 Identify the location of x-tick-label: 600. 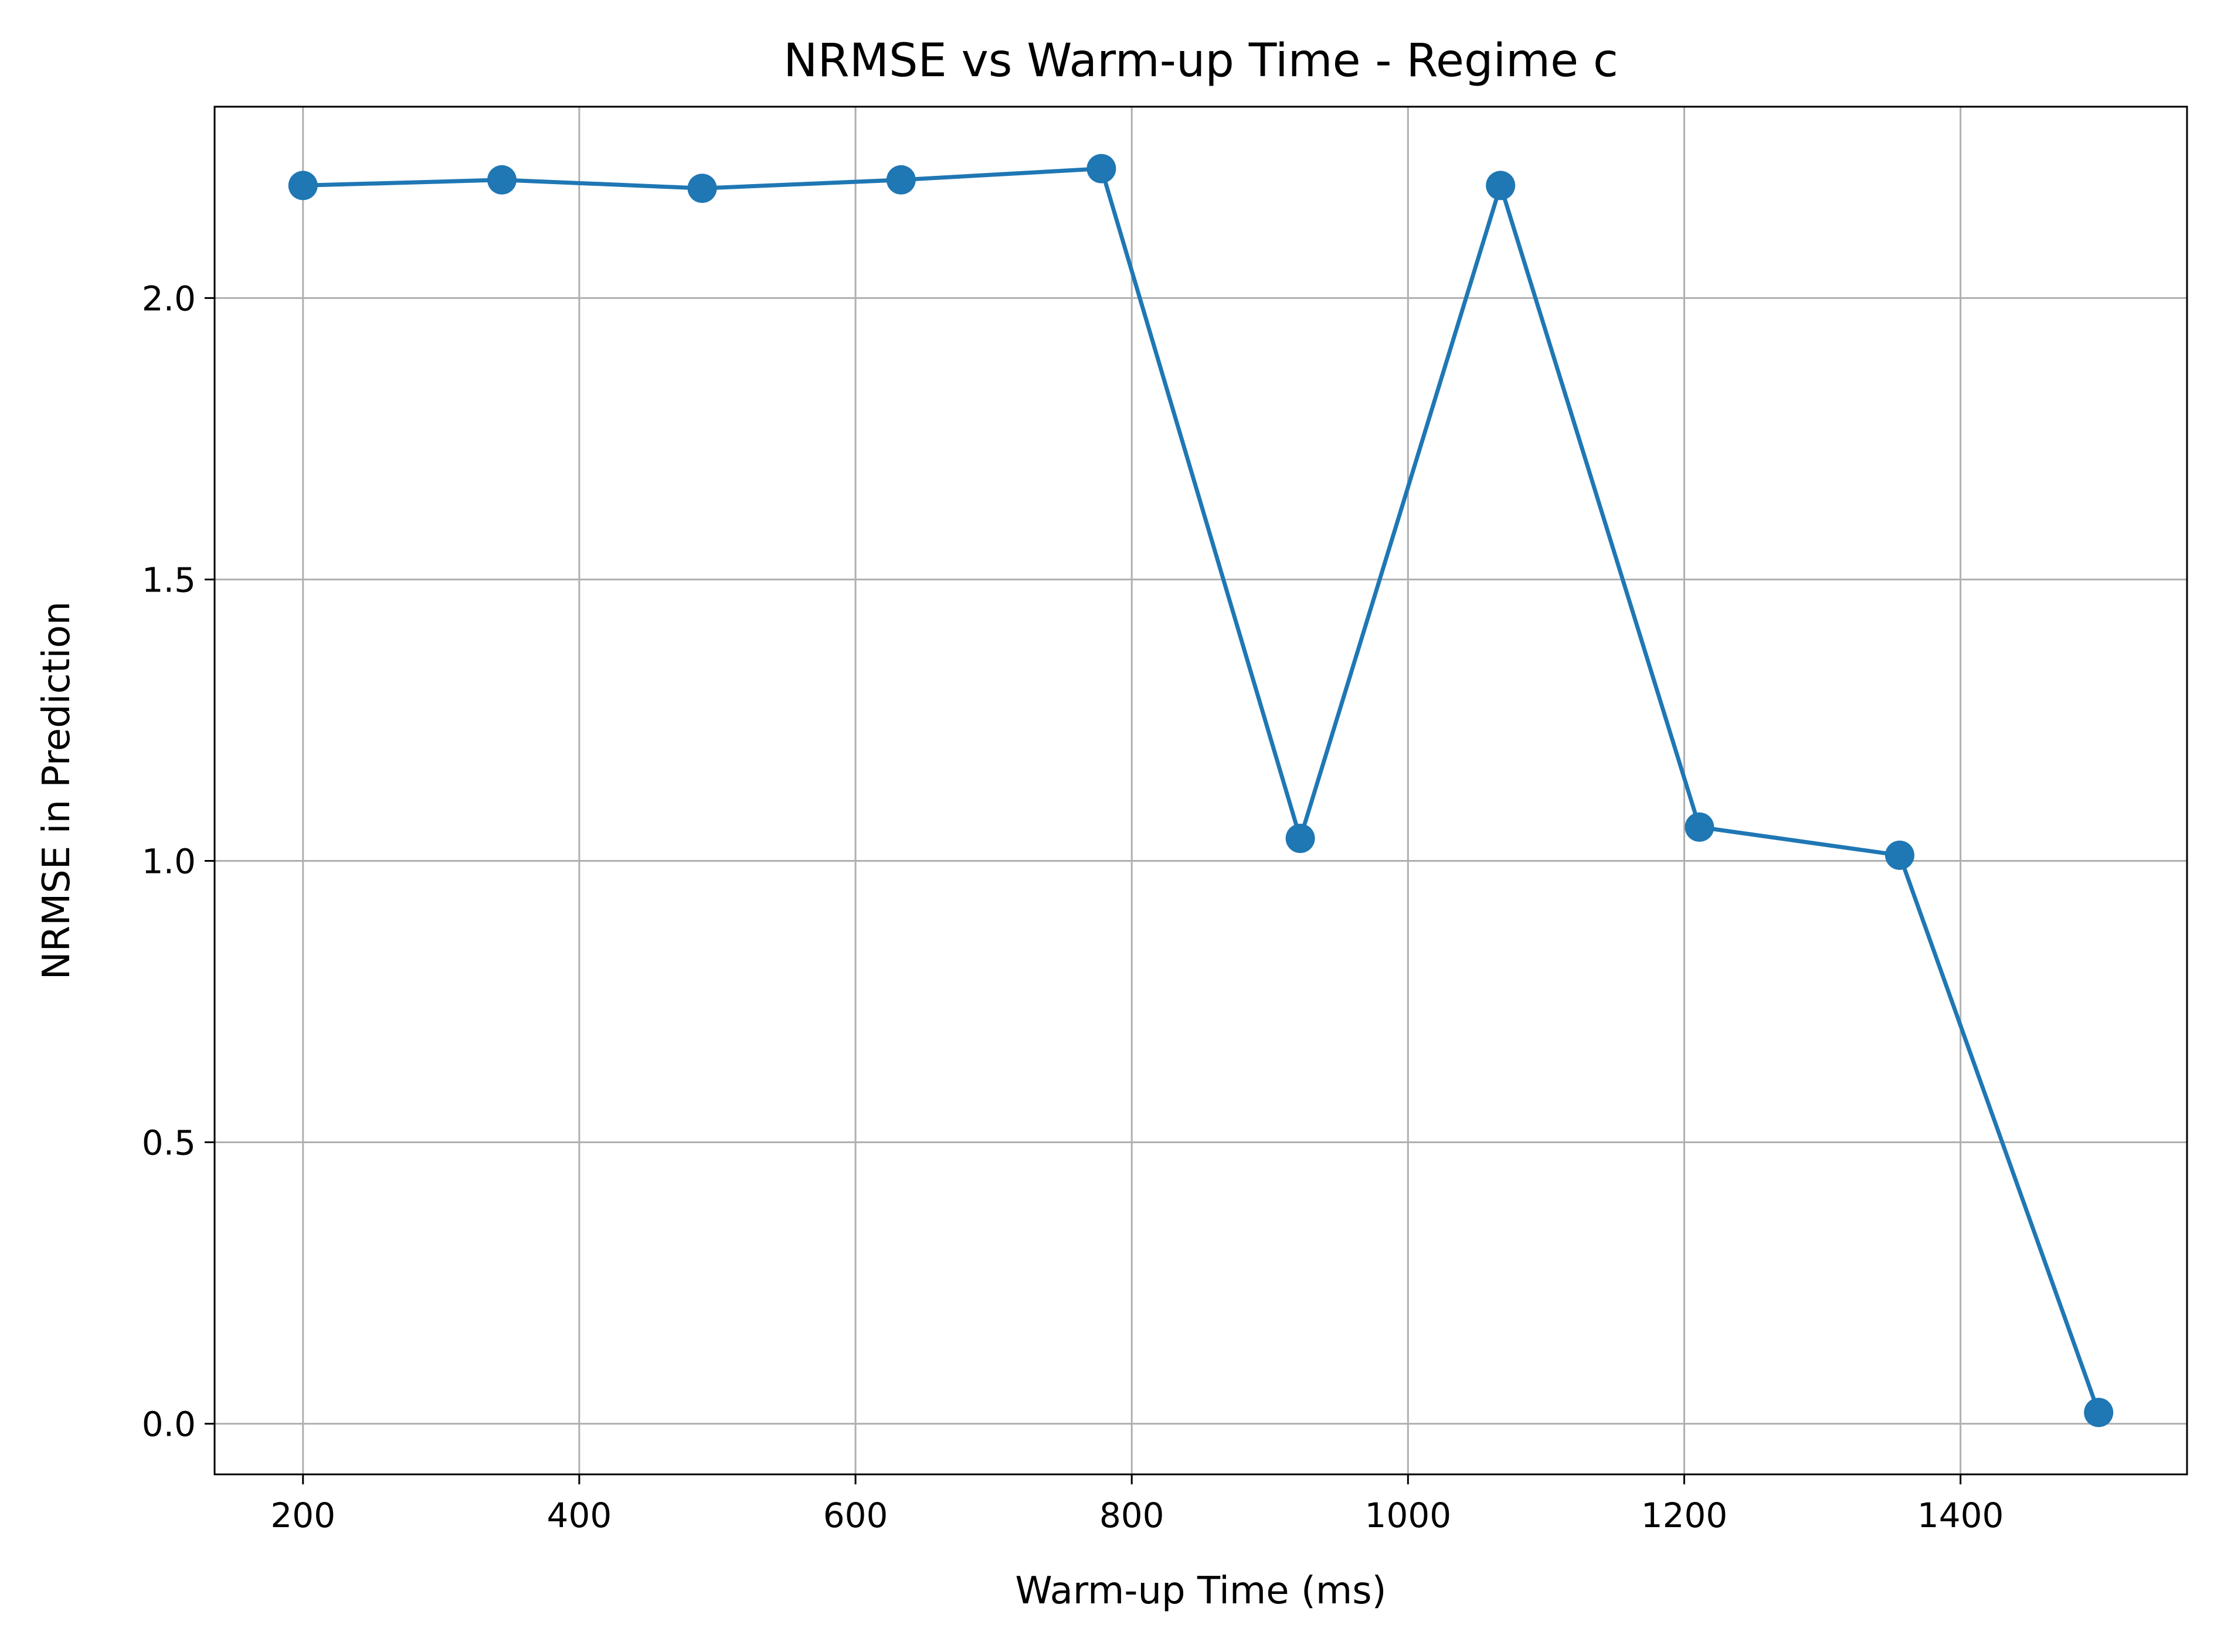
(855, 1515).